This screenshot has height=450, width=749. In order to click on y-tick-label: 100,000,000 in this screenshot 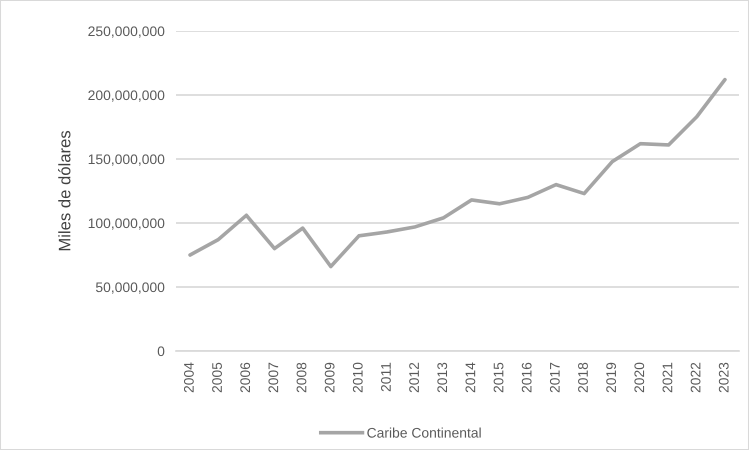, I will do `click(126, 224)`.